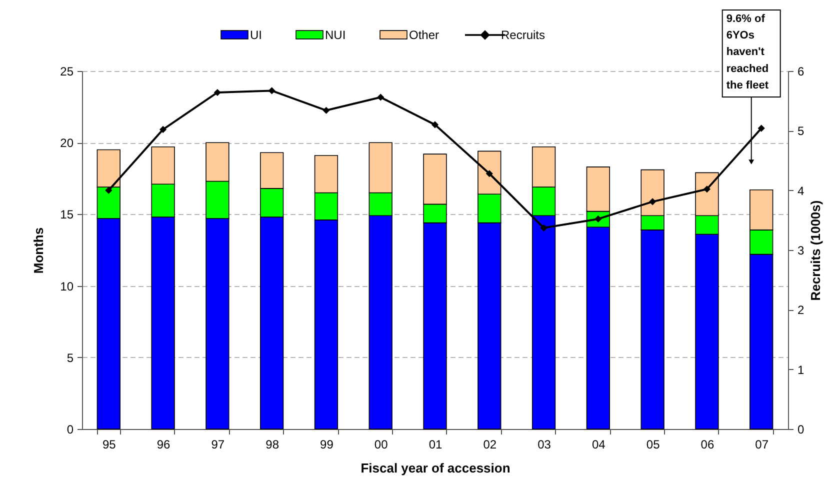  What do you see at coordinates (335, 35) in the screenshot?
I see `legend-label: NUI` at bounding box center [335, 35].